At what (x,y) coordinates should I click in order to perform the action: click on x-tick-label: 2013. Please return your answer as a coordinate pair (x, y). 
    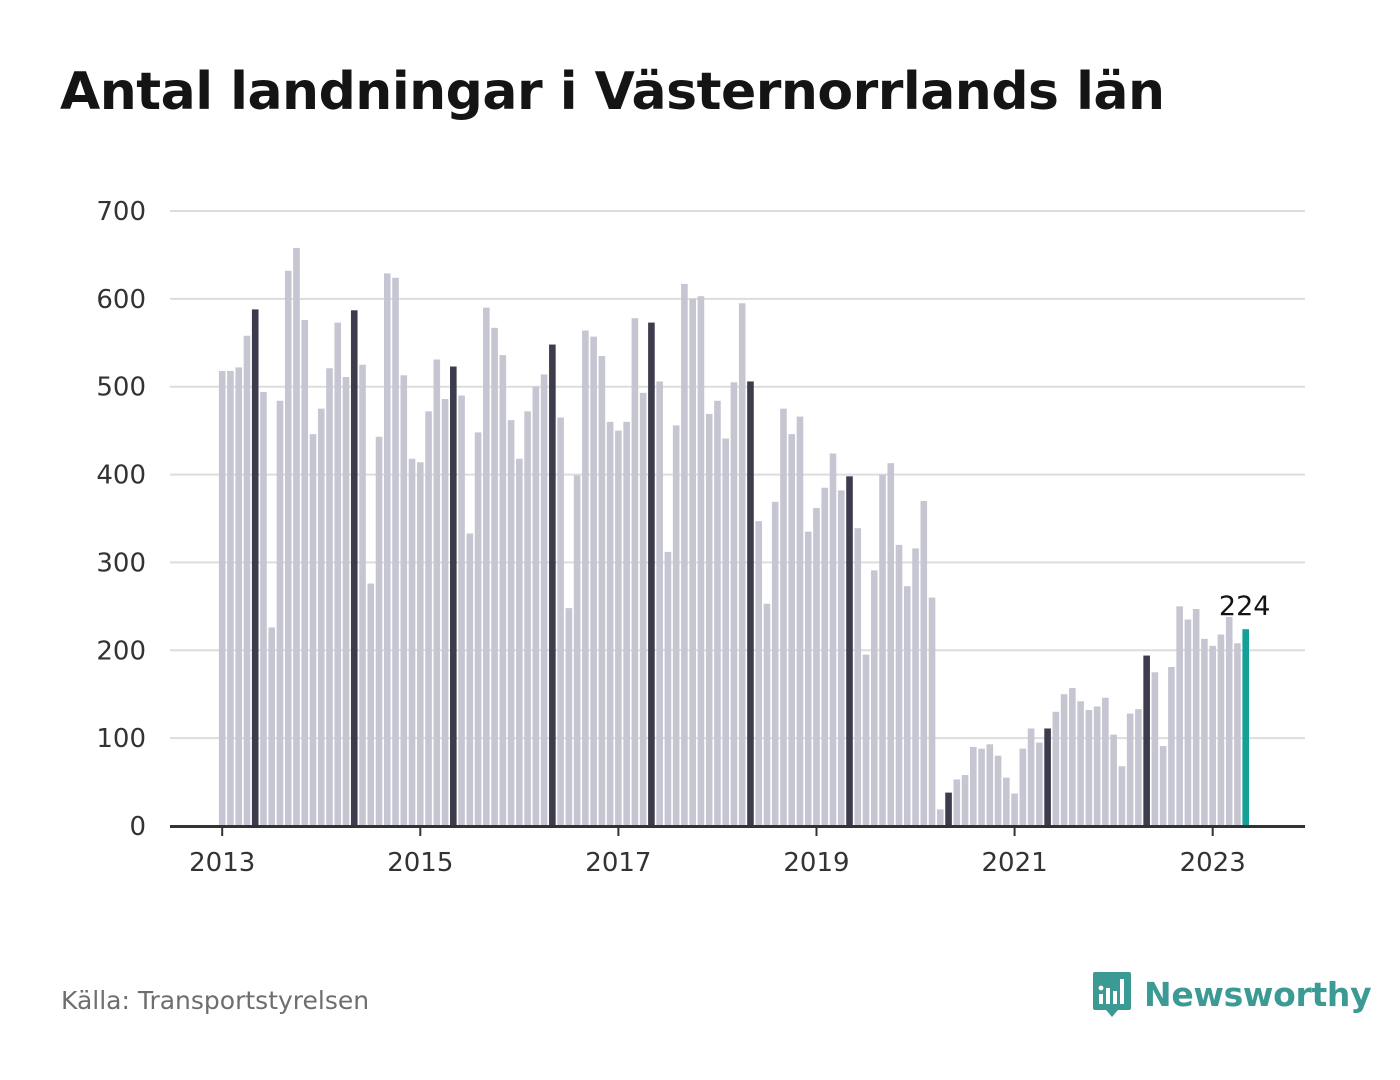
    Looking at the image, I should click on (222, 863).